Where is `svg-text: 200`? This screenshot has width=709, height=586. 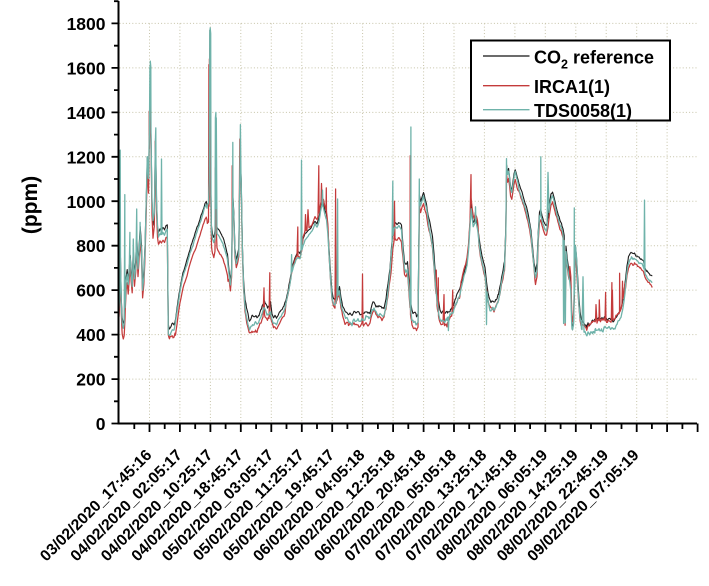 svg-text: 200 is located at coordinates (90, 380).